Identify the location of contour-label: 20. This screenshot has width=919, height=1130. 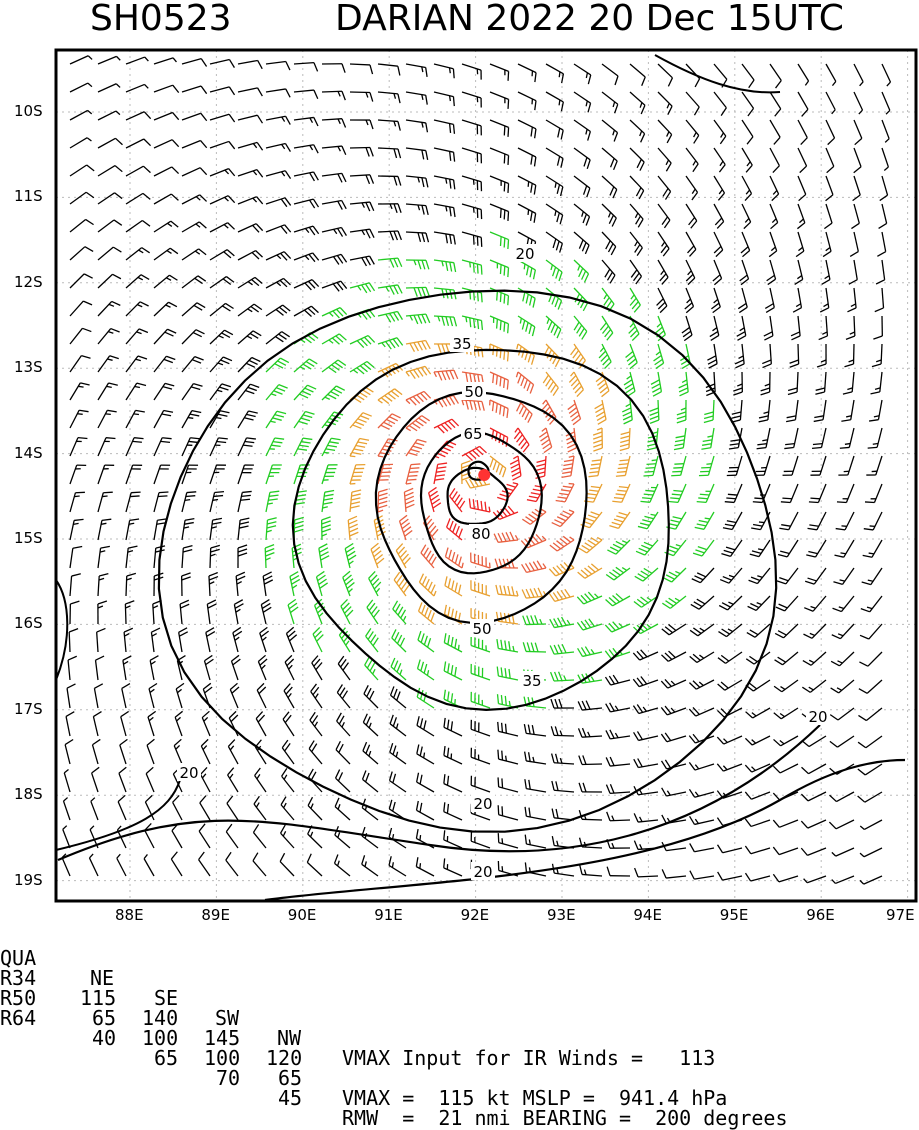
(482, 872).